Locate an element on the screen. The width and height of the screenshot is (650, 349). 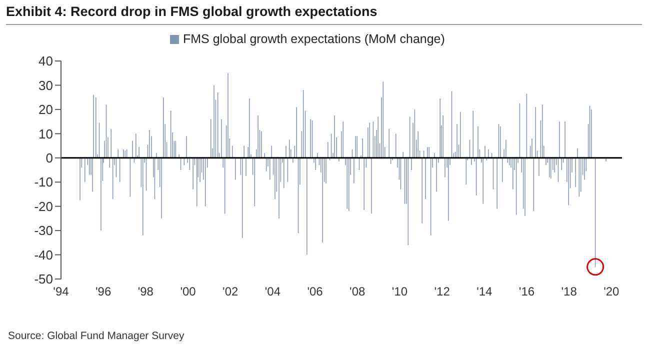
y-tick-label: 10 is located at coordinates (45, 134).